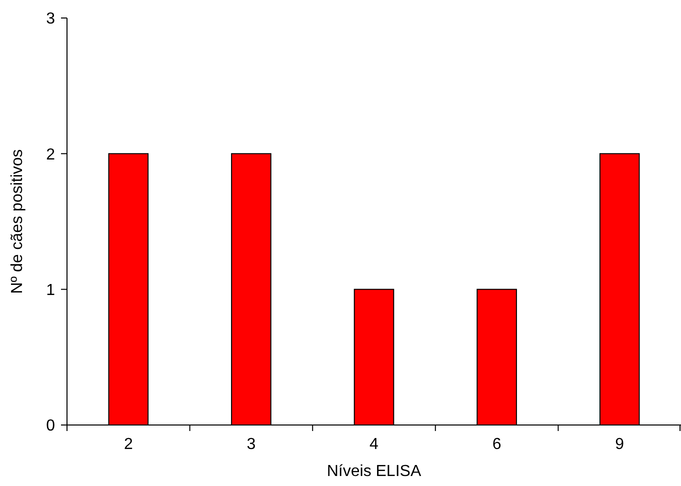 The width and height of the screenshot is (681, 486). Describe the element at coordinates (251, 444) in the screenshot. I see `x-tick-label: 3` at that location.